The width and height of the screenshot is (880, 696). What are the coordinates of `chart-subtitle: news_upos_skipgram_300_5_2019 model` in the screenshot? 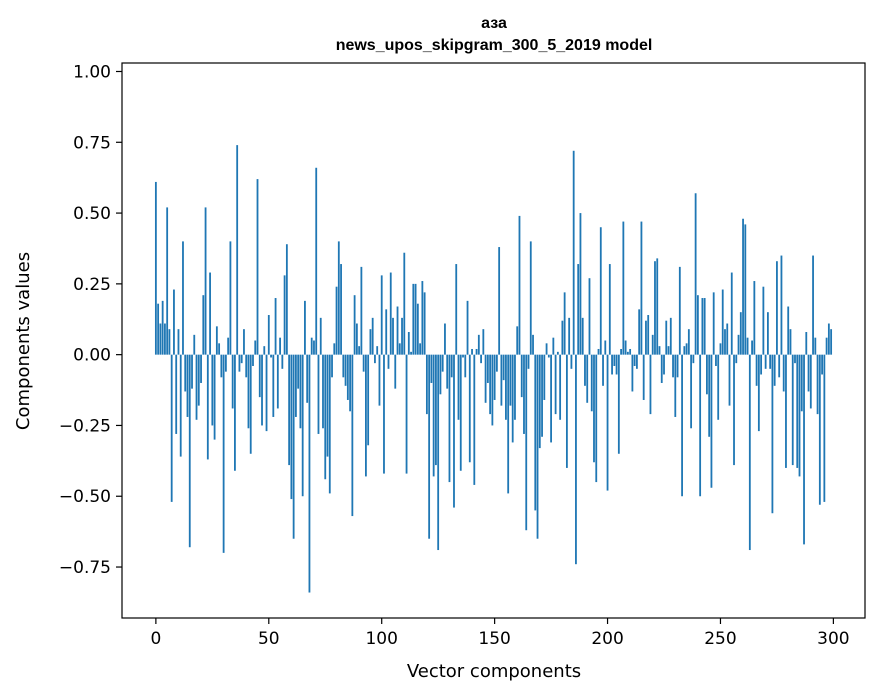 It's located at (494, 45).